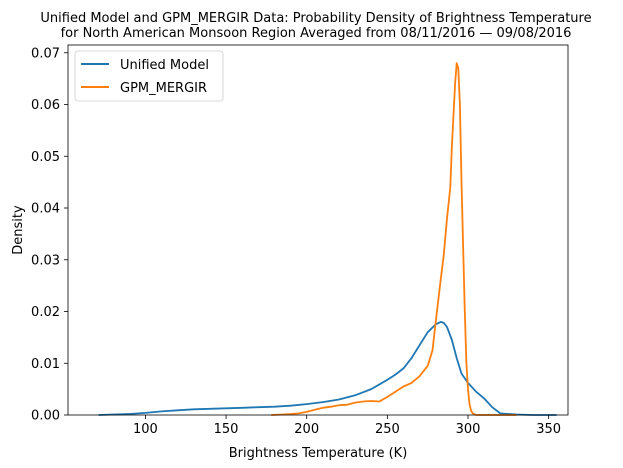  I want to click on legend-box, so click(149, 76).